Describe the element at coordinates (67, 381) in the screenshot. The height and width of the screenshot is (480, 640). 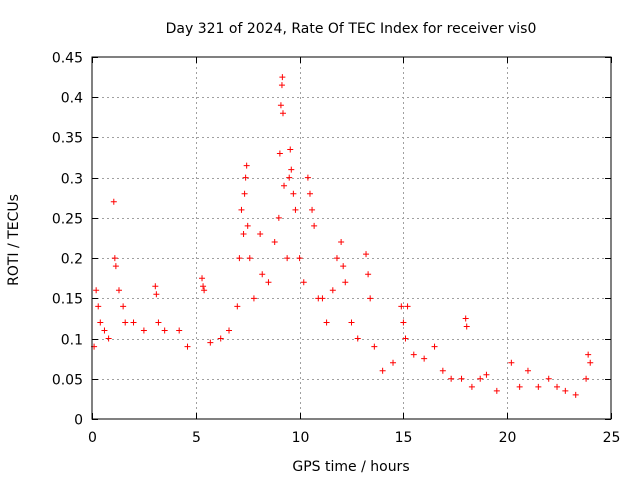
I see `y-tick-label: 0.05` at that location.